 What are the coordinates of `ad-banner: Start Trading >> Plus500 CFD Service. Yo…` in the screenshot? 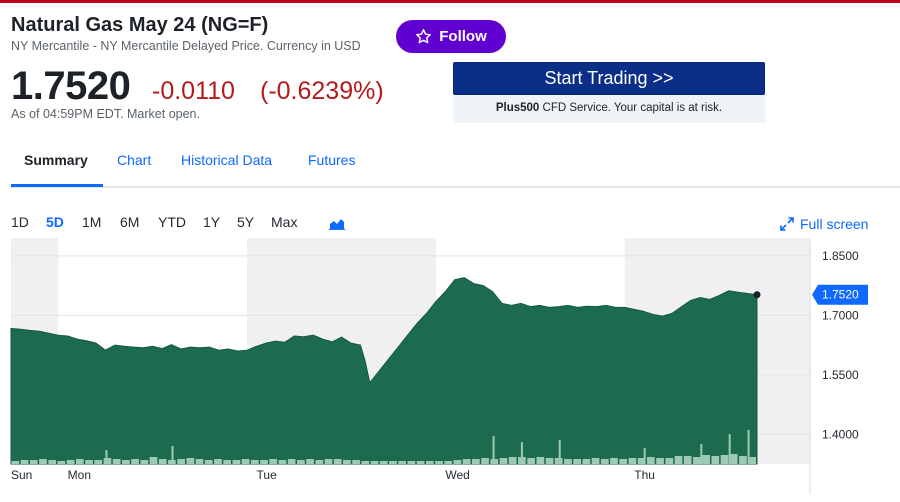 It's located at (609, 92).